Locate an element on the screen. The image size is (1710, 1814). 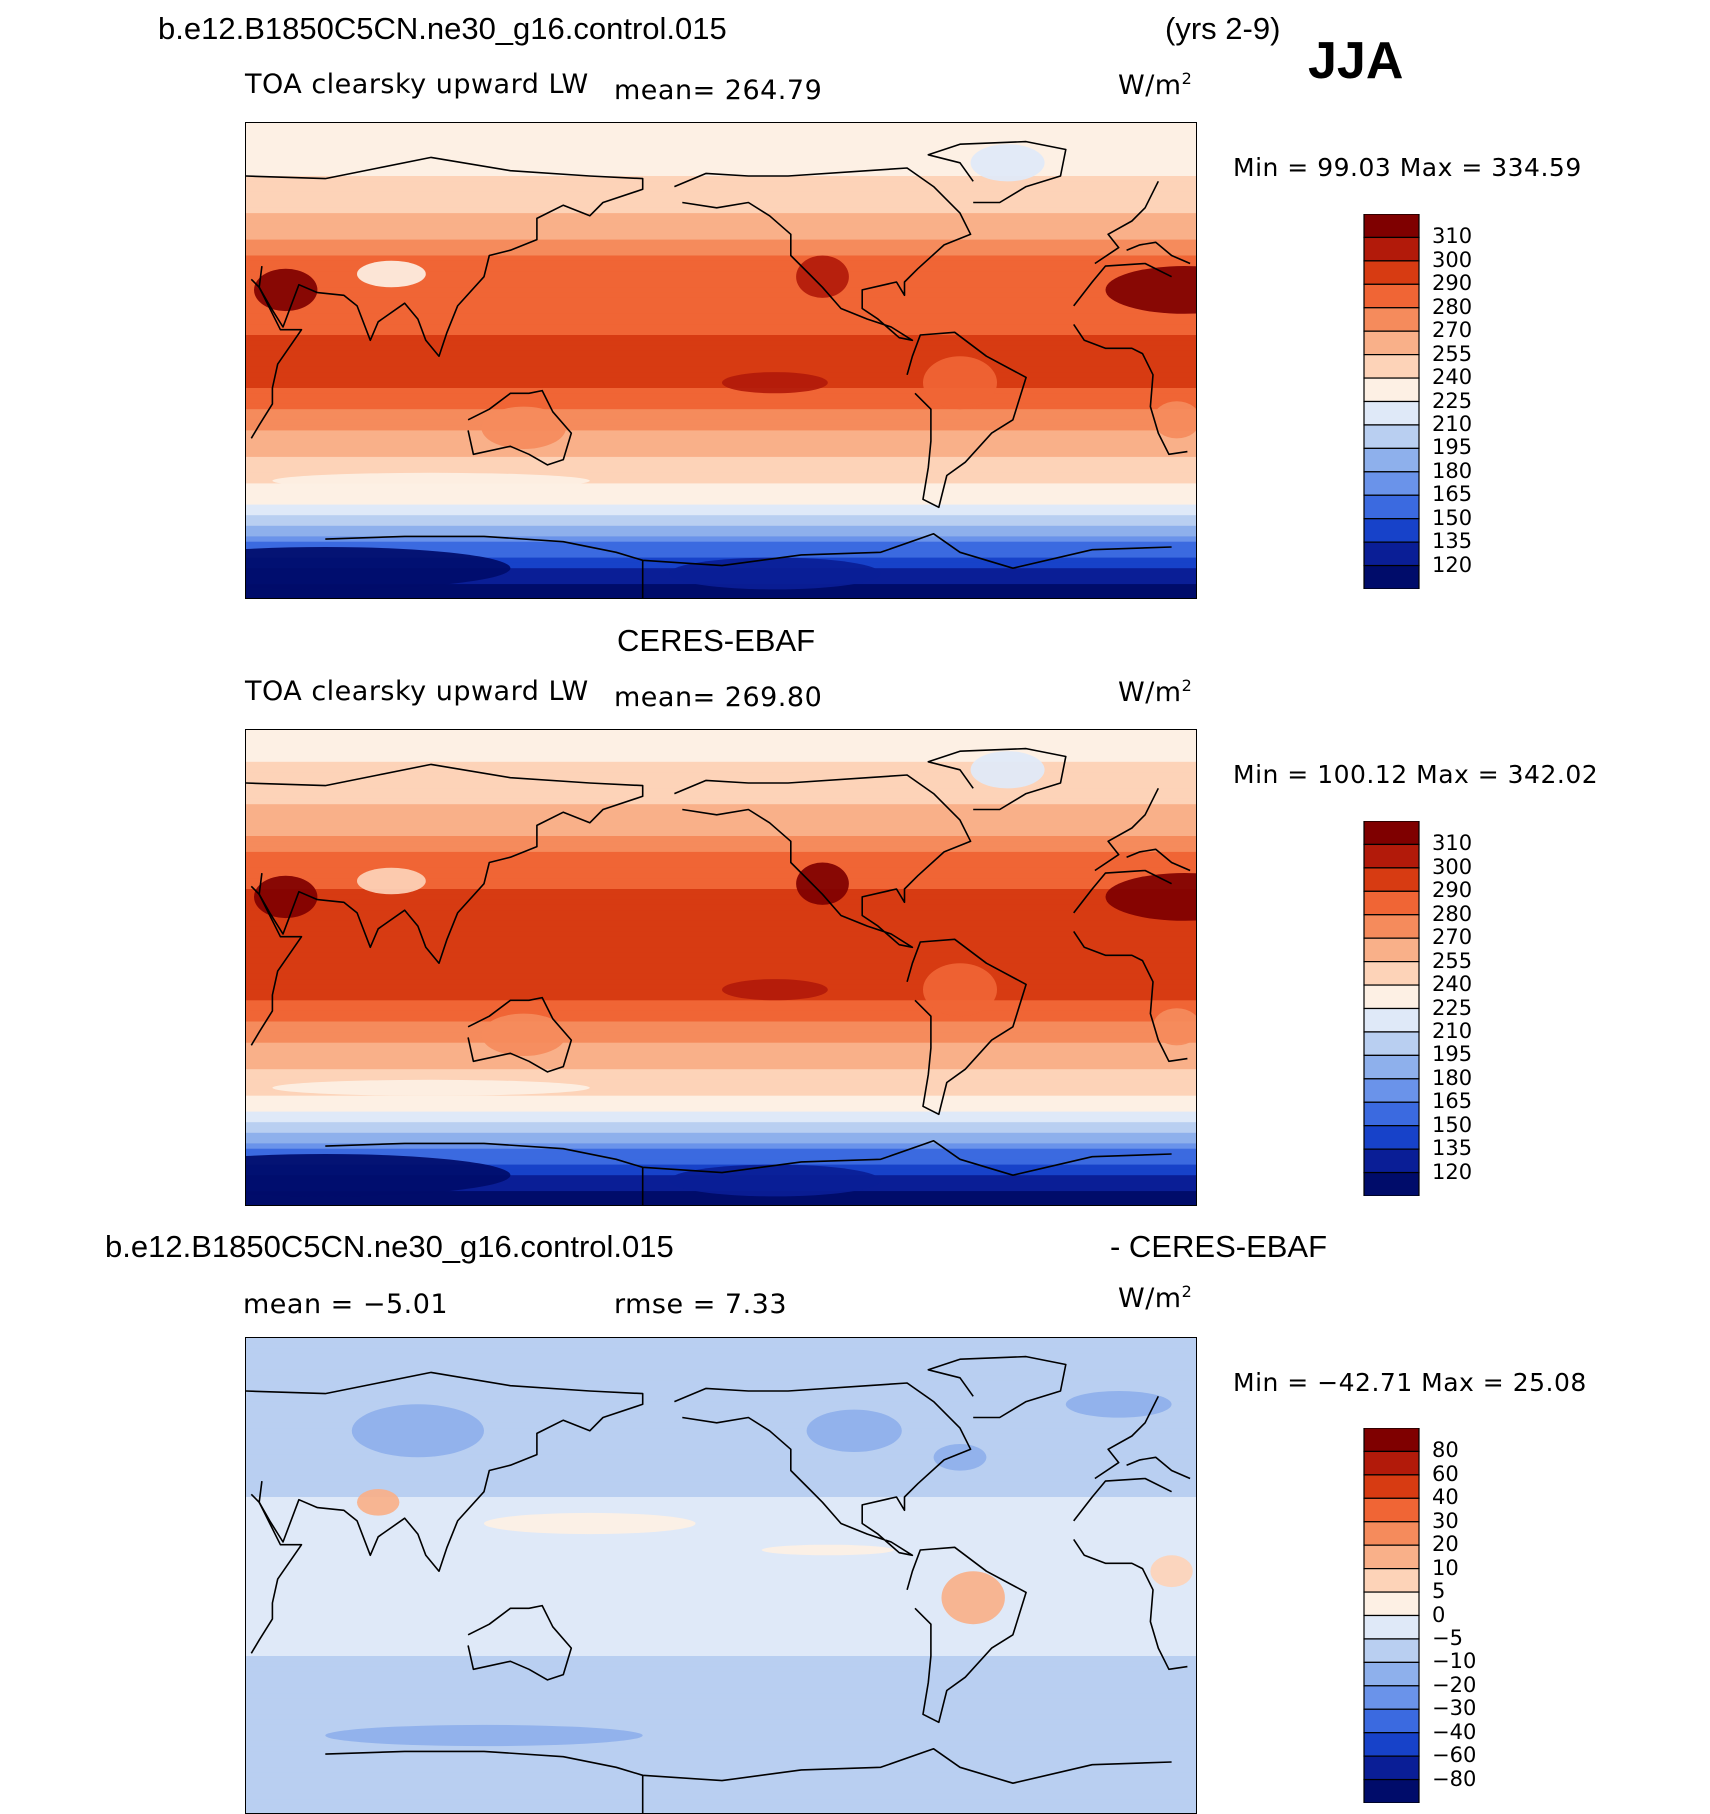
panel1-variable: TOA clearsky upward LW is located at coordinates (417, 84).